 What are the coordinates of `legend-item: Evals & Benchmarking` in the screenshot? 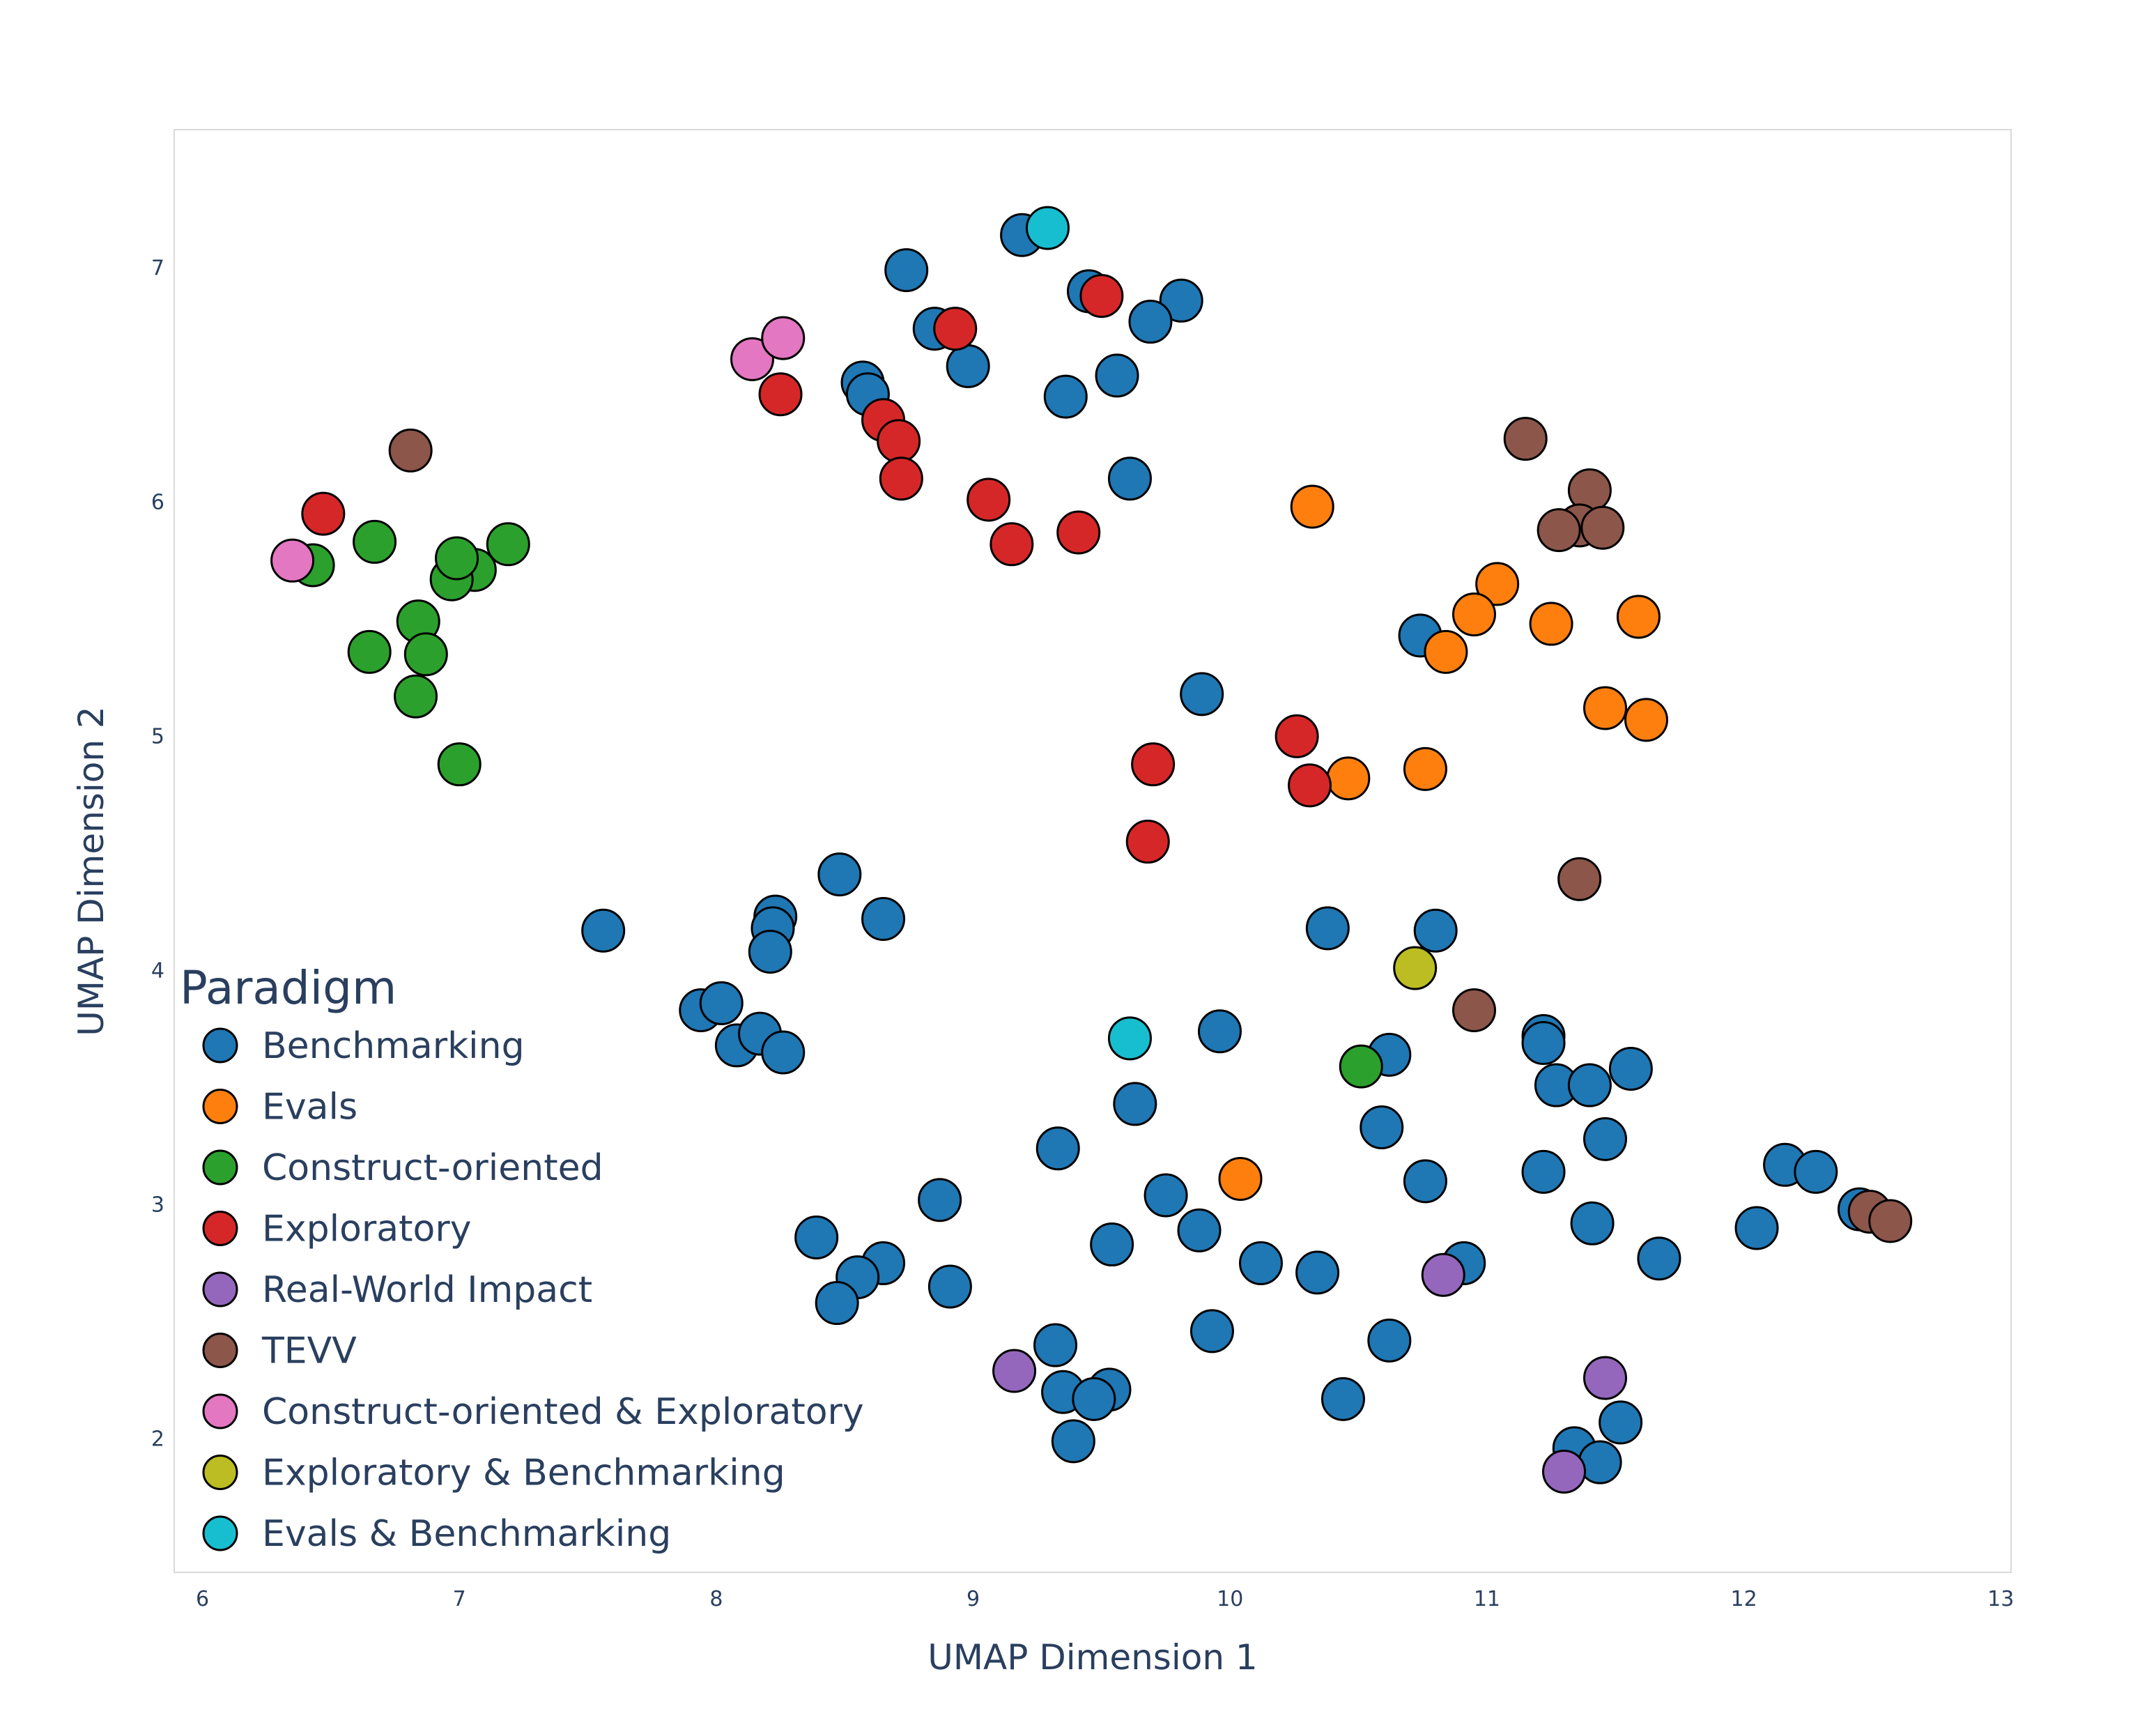 It's located at (436, 1534).